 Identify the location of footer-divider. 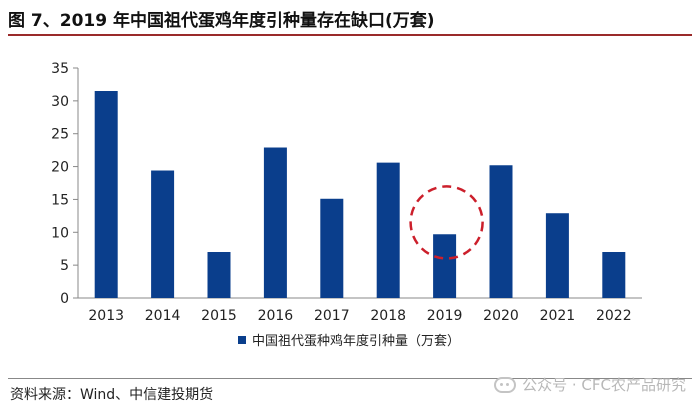
(350, 378).